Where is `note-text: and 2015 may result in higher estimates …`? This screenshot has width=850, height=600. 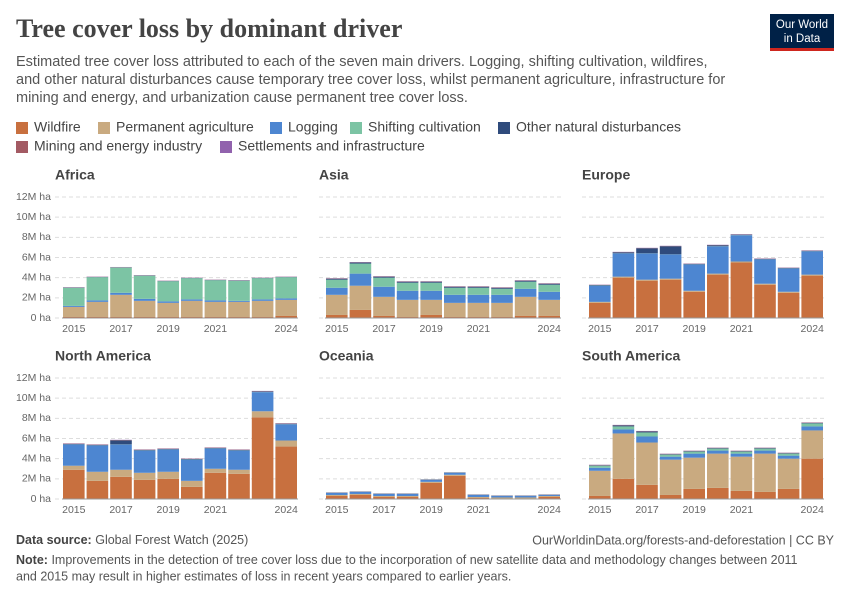
note-text: and 2015 may result in higher estimates … is located at coordinates (263, 576).